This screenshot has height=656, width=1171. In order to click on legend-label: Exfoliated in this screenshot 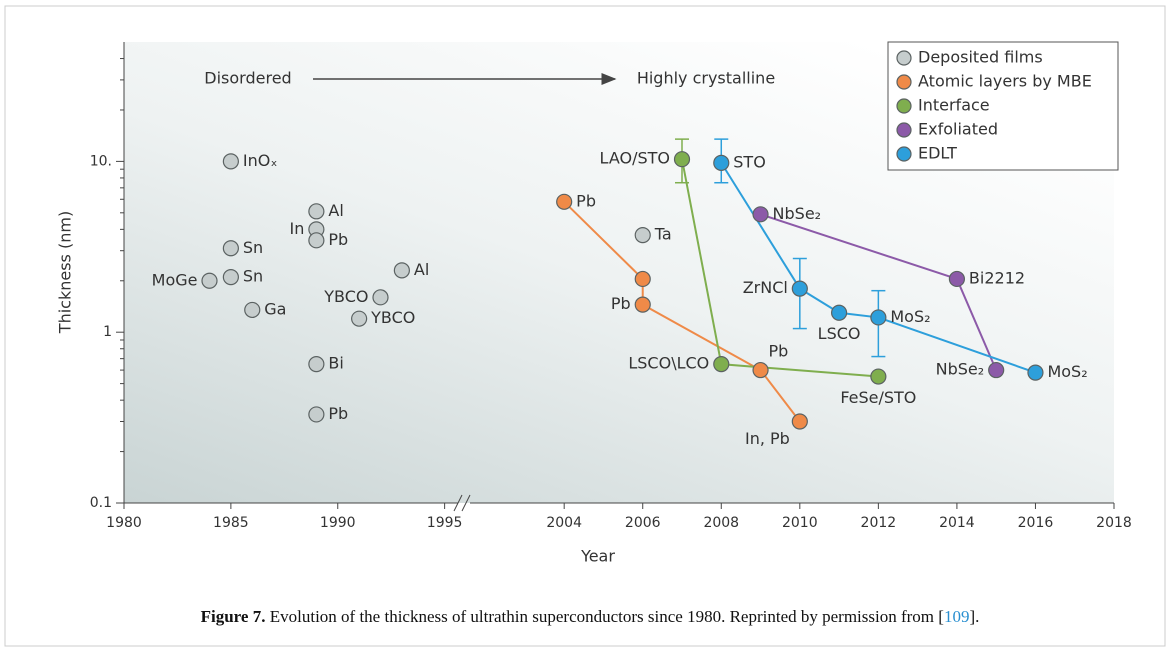, I will do `click(958, 129)`.